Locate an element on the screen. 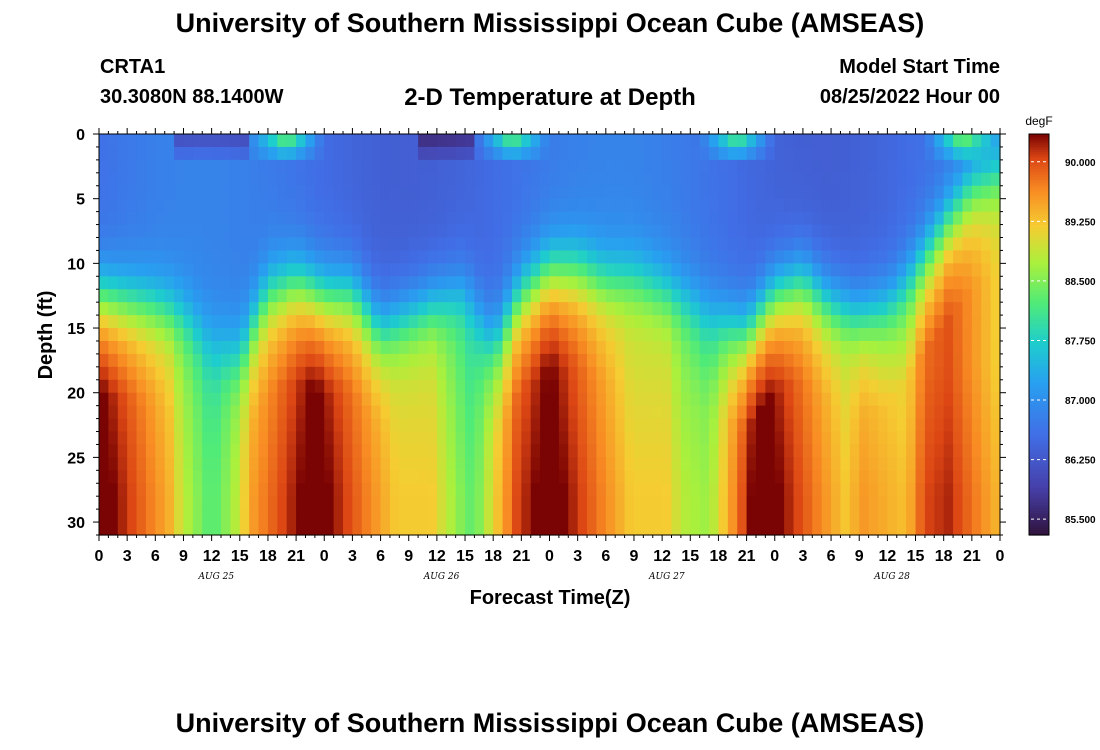 Image resolution: width=1100 pixels, height=750 pixels. x-tick-label: 0 is located at coordinates (774, 556).